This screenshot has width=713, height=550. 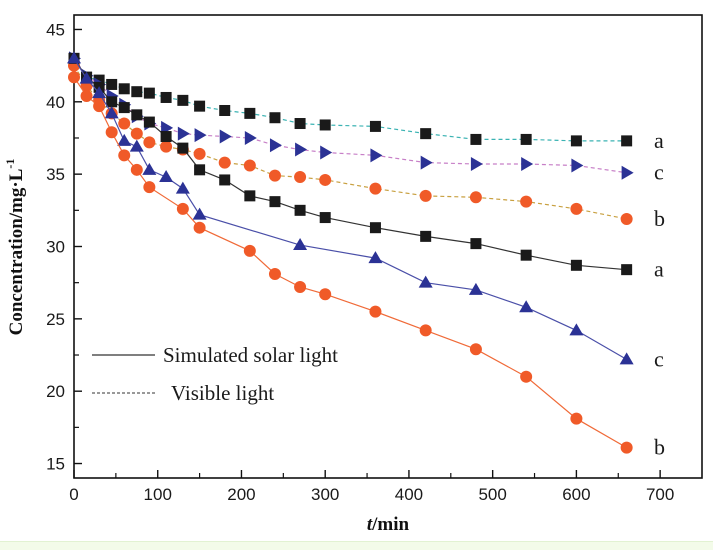 I want to click on x-tick-label: 700, so click(x=660, y=494).